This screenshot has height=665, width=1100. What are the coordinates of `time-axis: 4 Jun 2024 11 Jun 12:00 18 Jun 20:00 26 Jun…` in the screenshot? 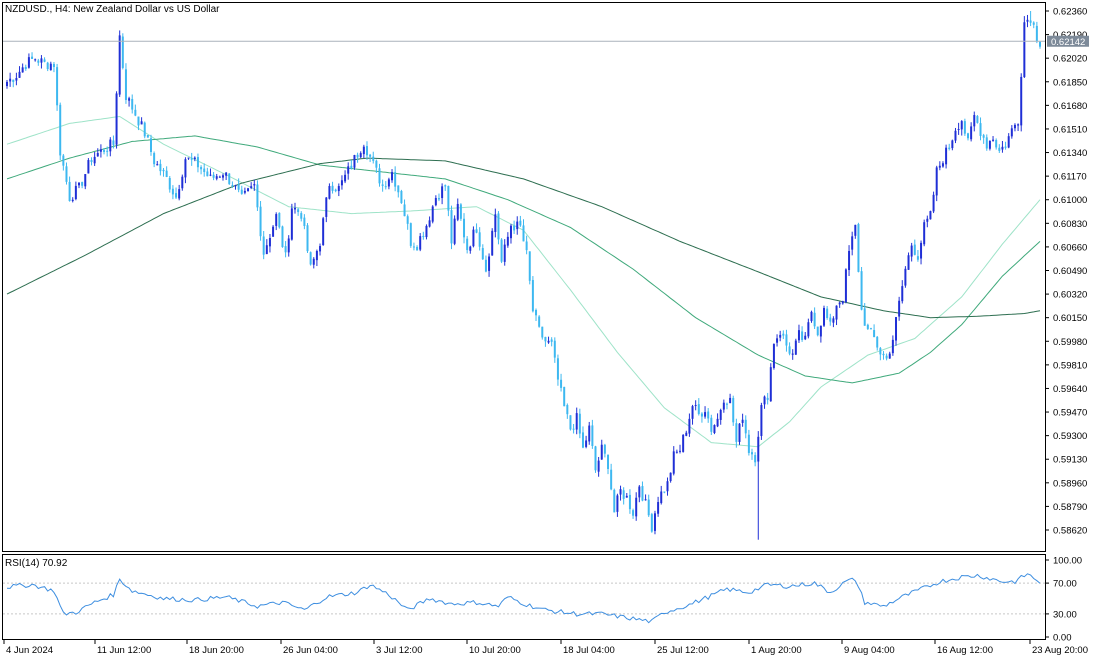 It's located at (545, 648).